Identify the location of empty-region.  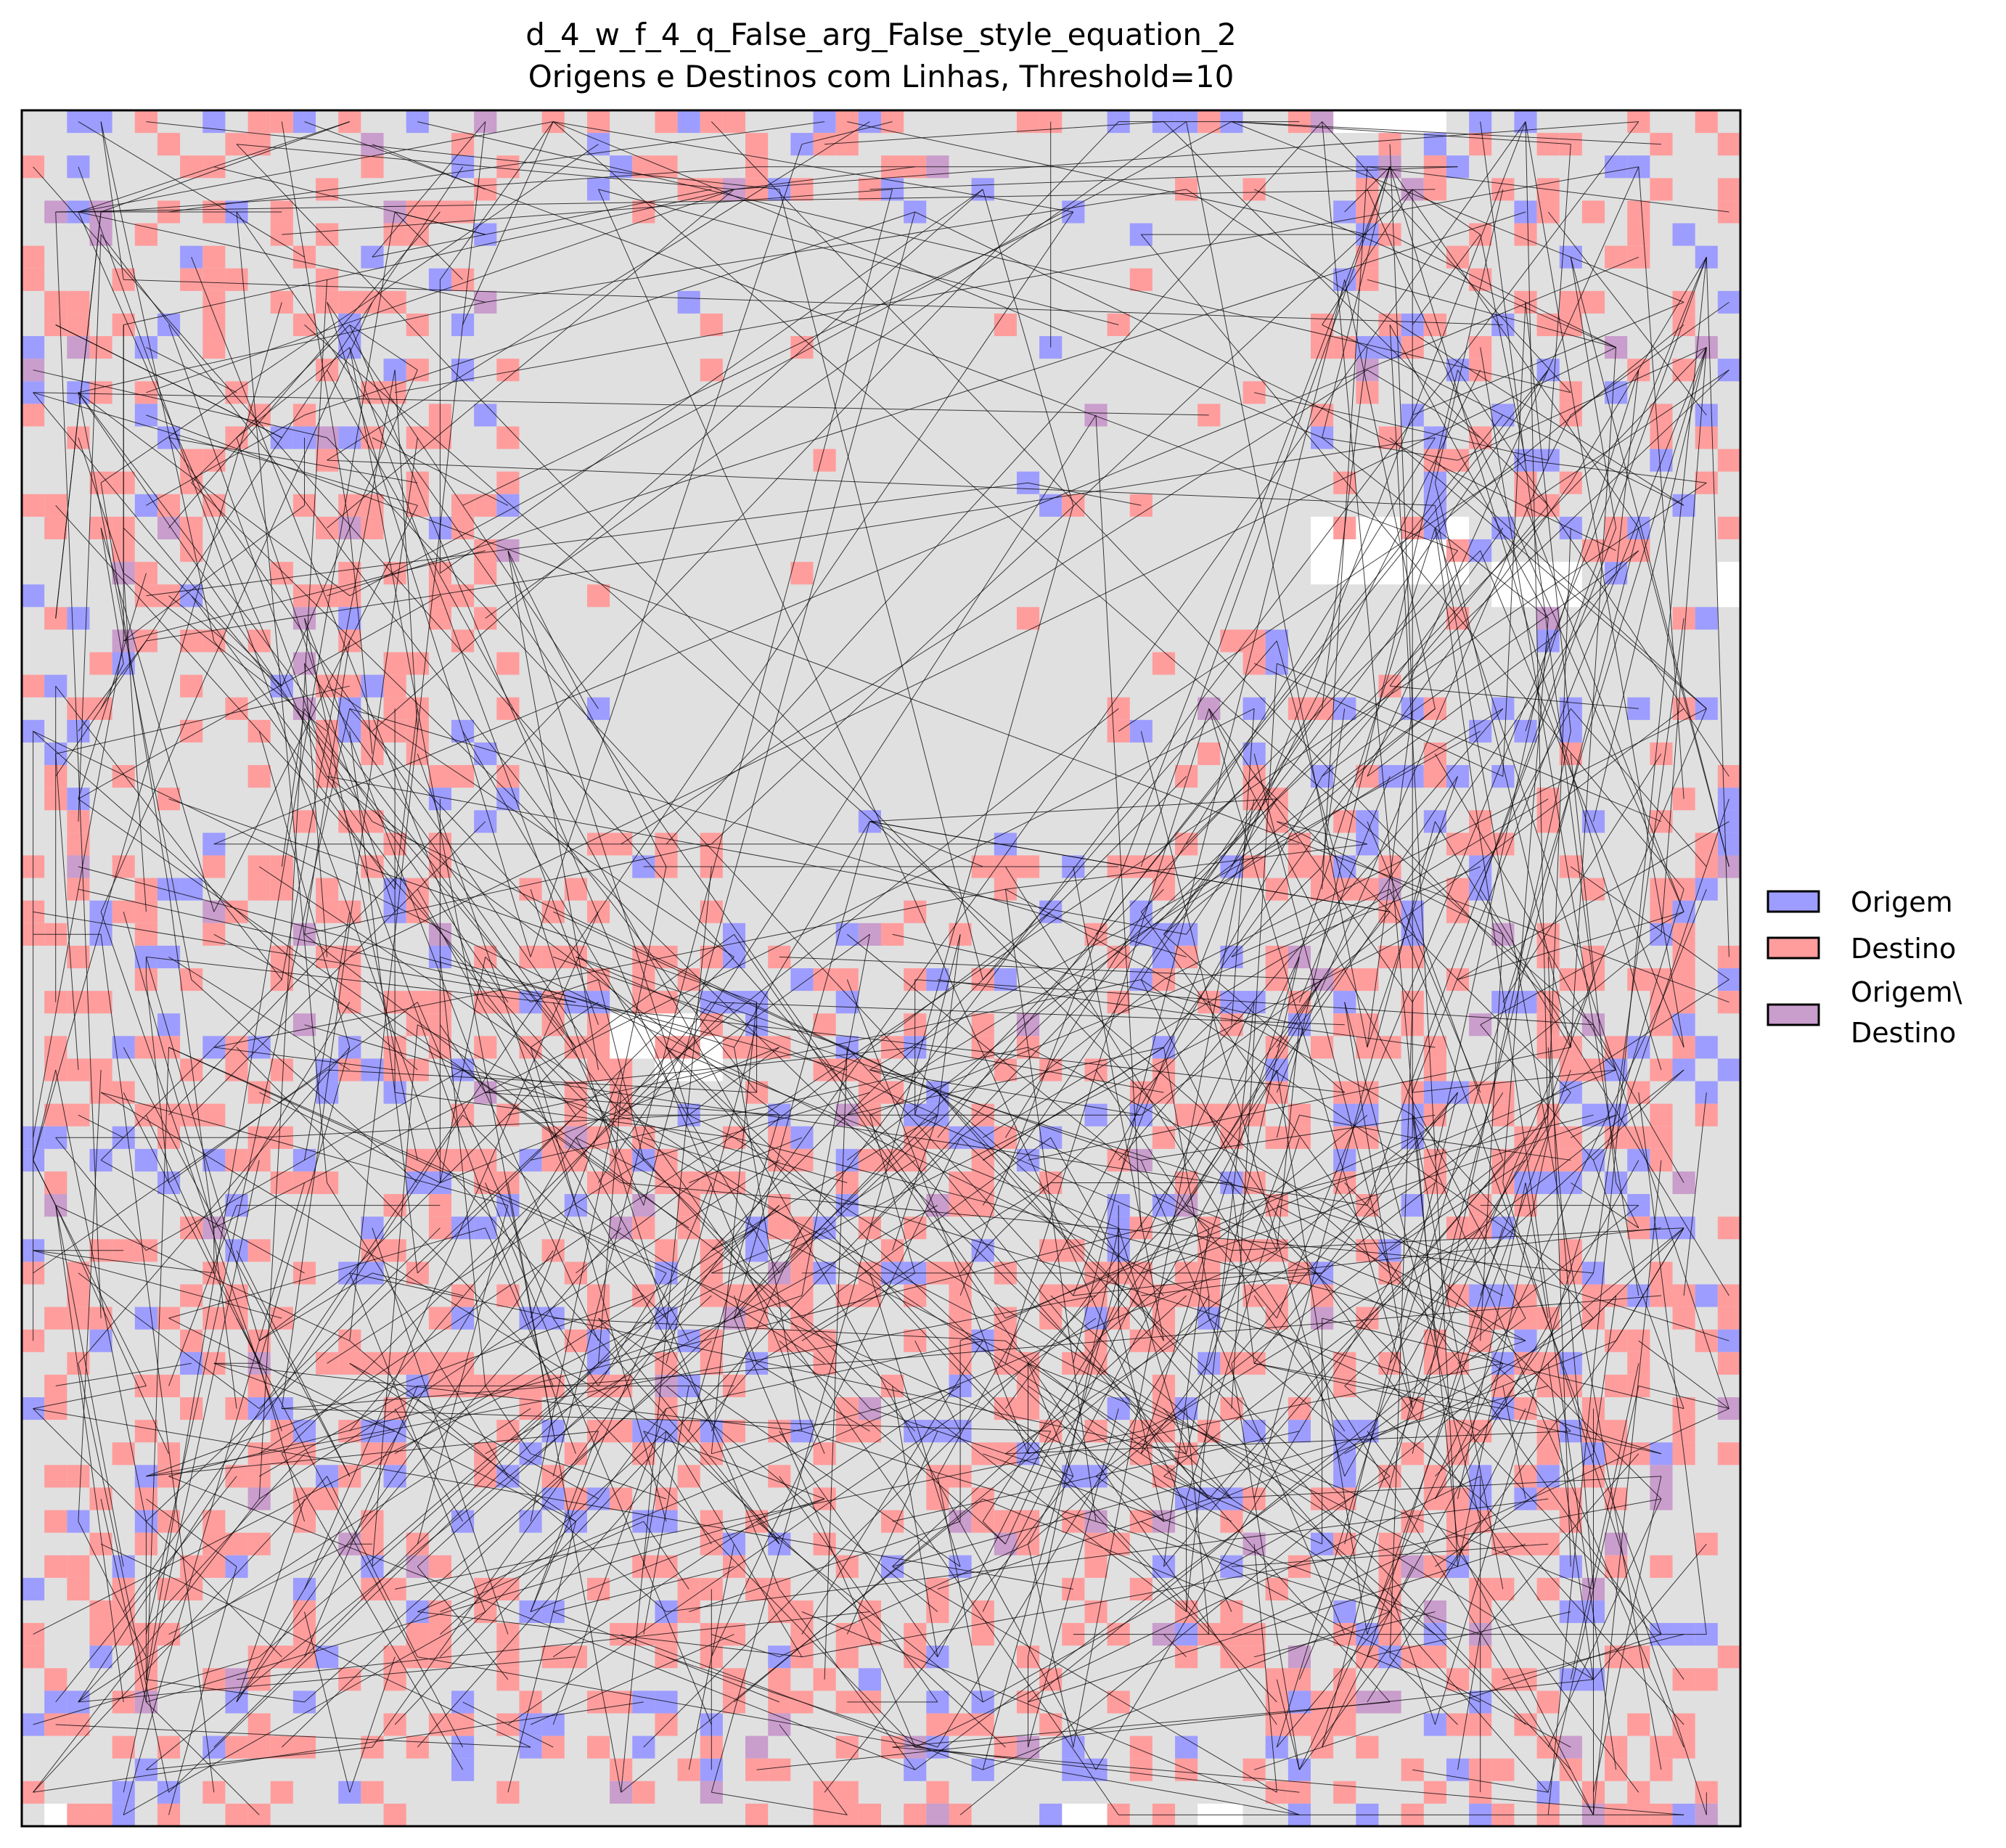
(1085, 1814).